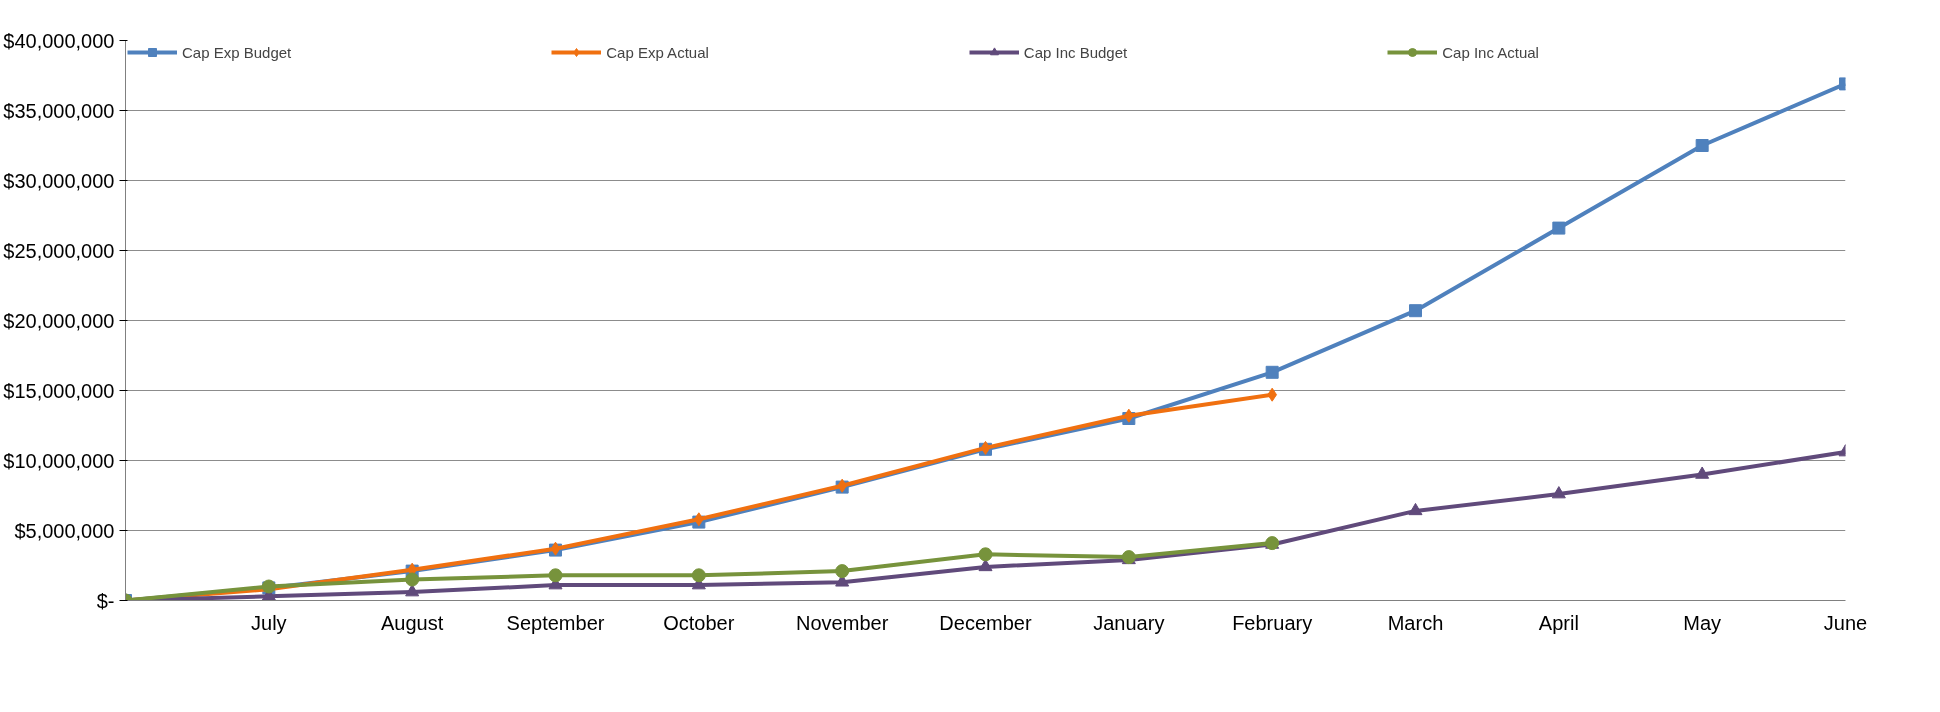 The width and height of the screenshot is (1940, 712). Describe the element at coordinates (1558, 622) in the screenshot. I see `x-tick-label: April` at that location.